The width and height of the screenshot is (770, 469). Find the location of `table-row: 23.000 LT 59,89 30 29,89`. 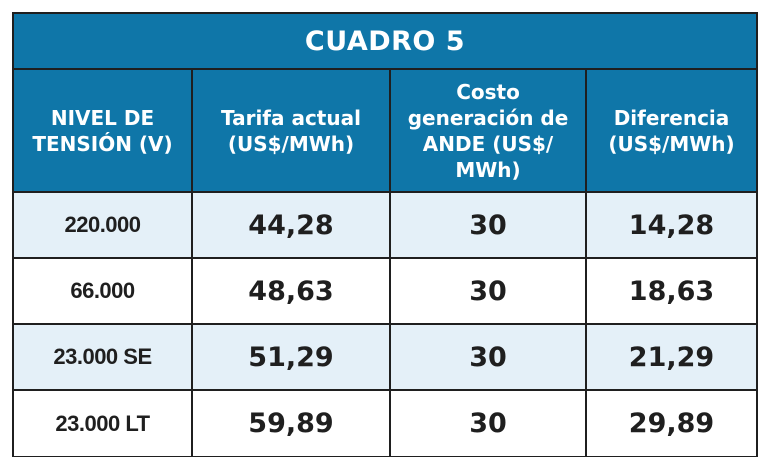

table-row: 23.000 LT 59,89 30 29,89 is located at coordinates (385, 422).